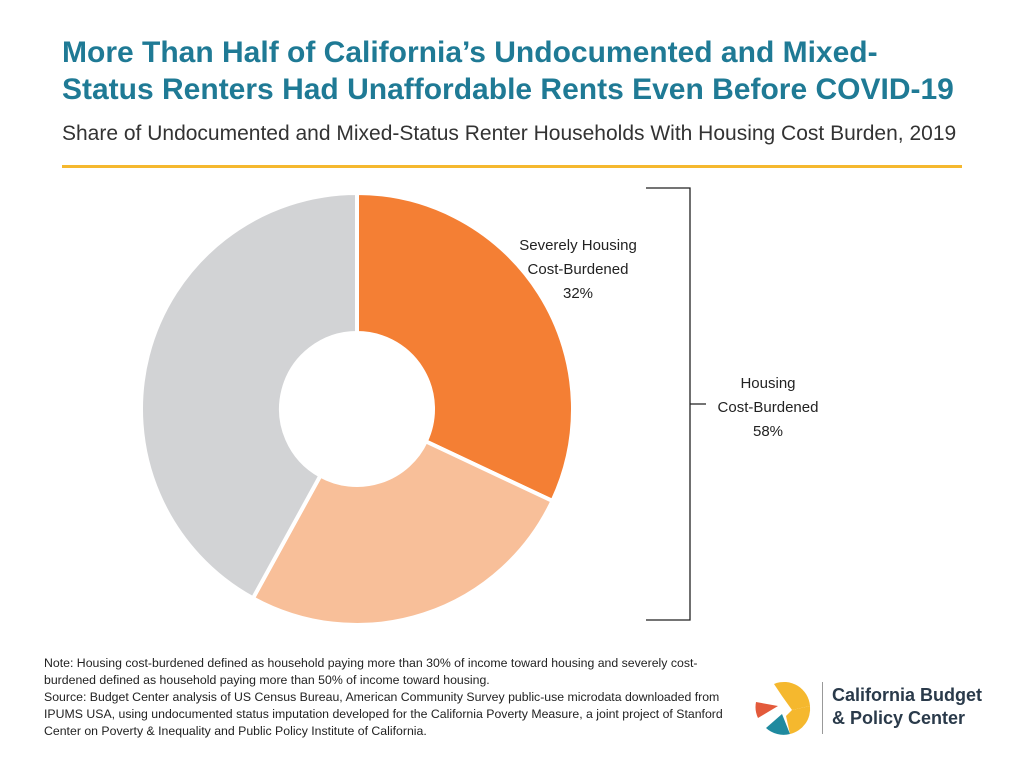 The width and height of the screenshot is (1024, 769). Describe the element at coordinates (899, 718) in the screenshot. I see `logo-line-2: & Policy Center` at that location.